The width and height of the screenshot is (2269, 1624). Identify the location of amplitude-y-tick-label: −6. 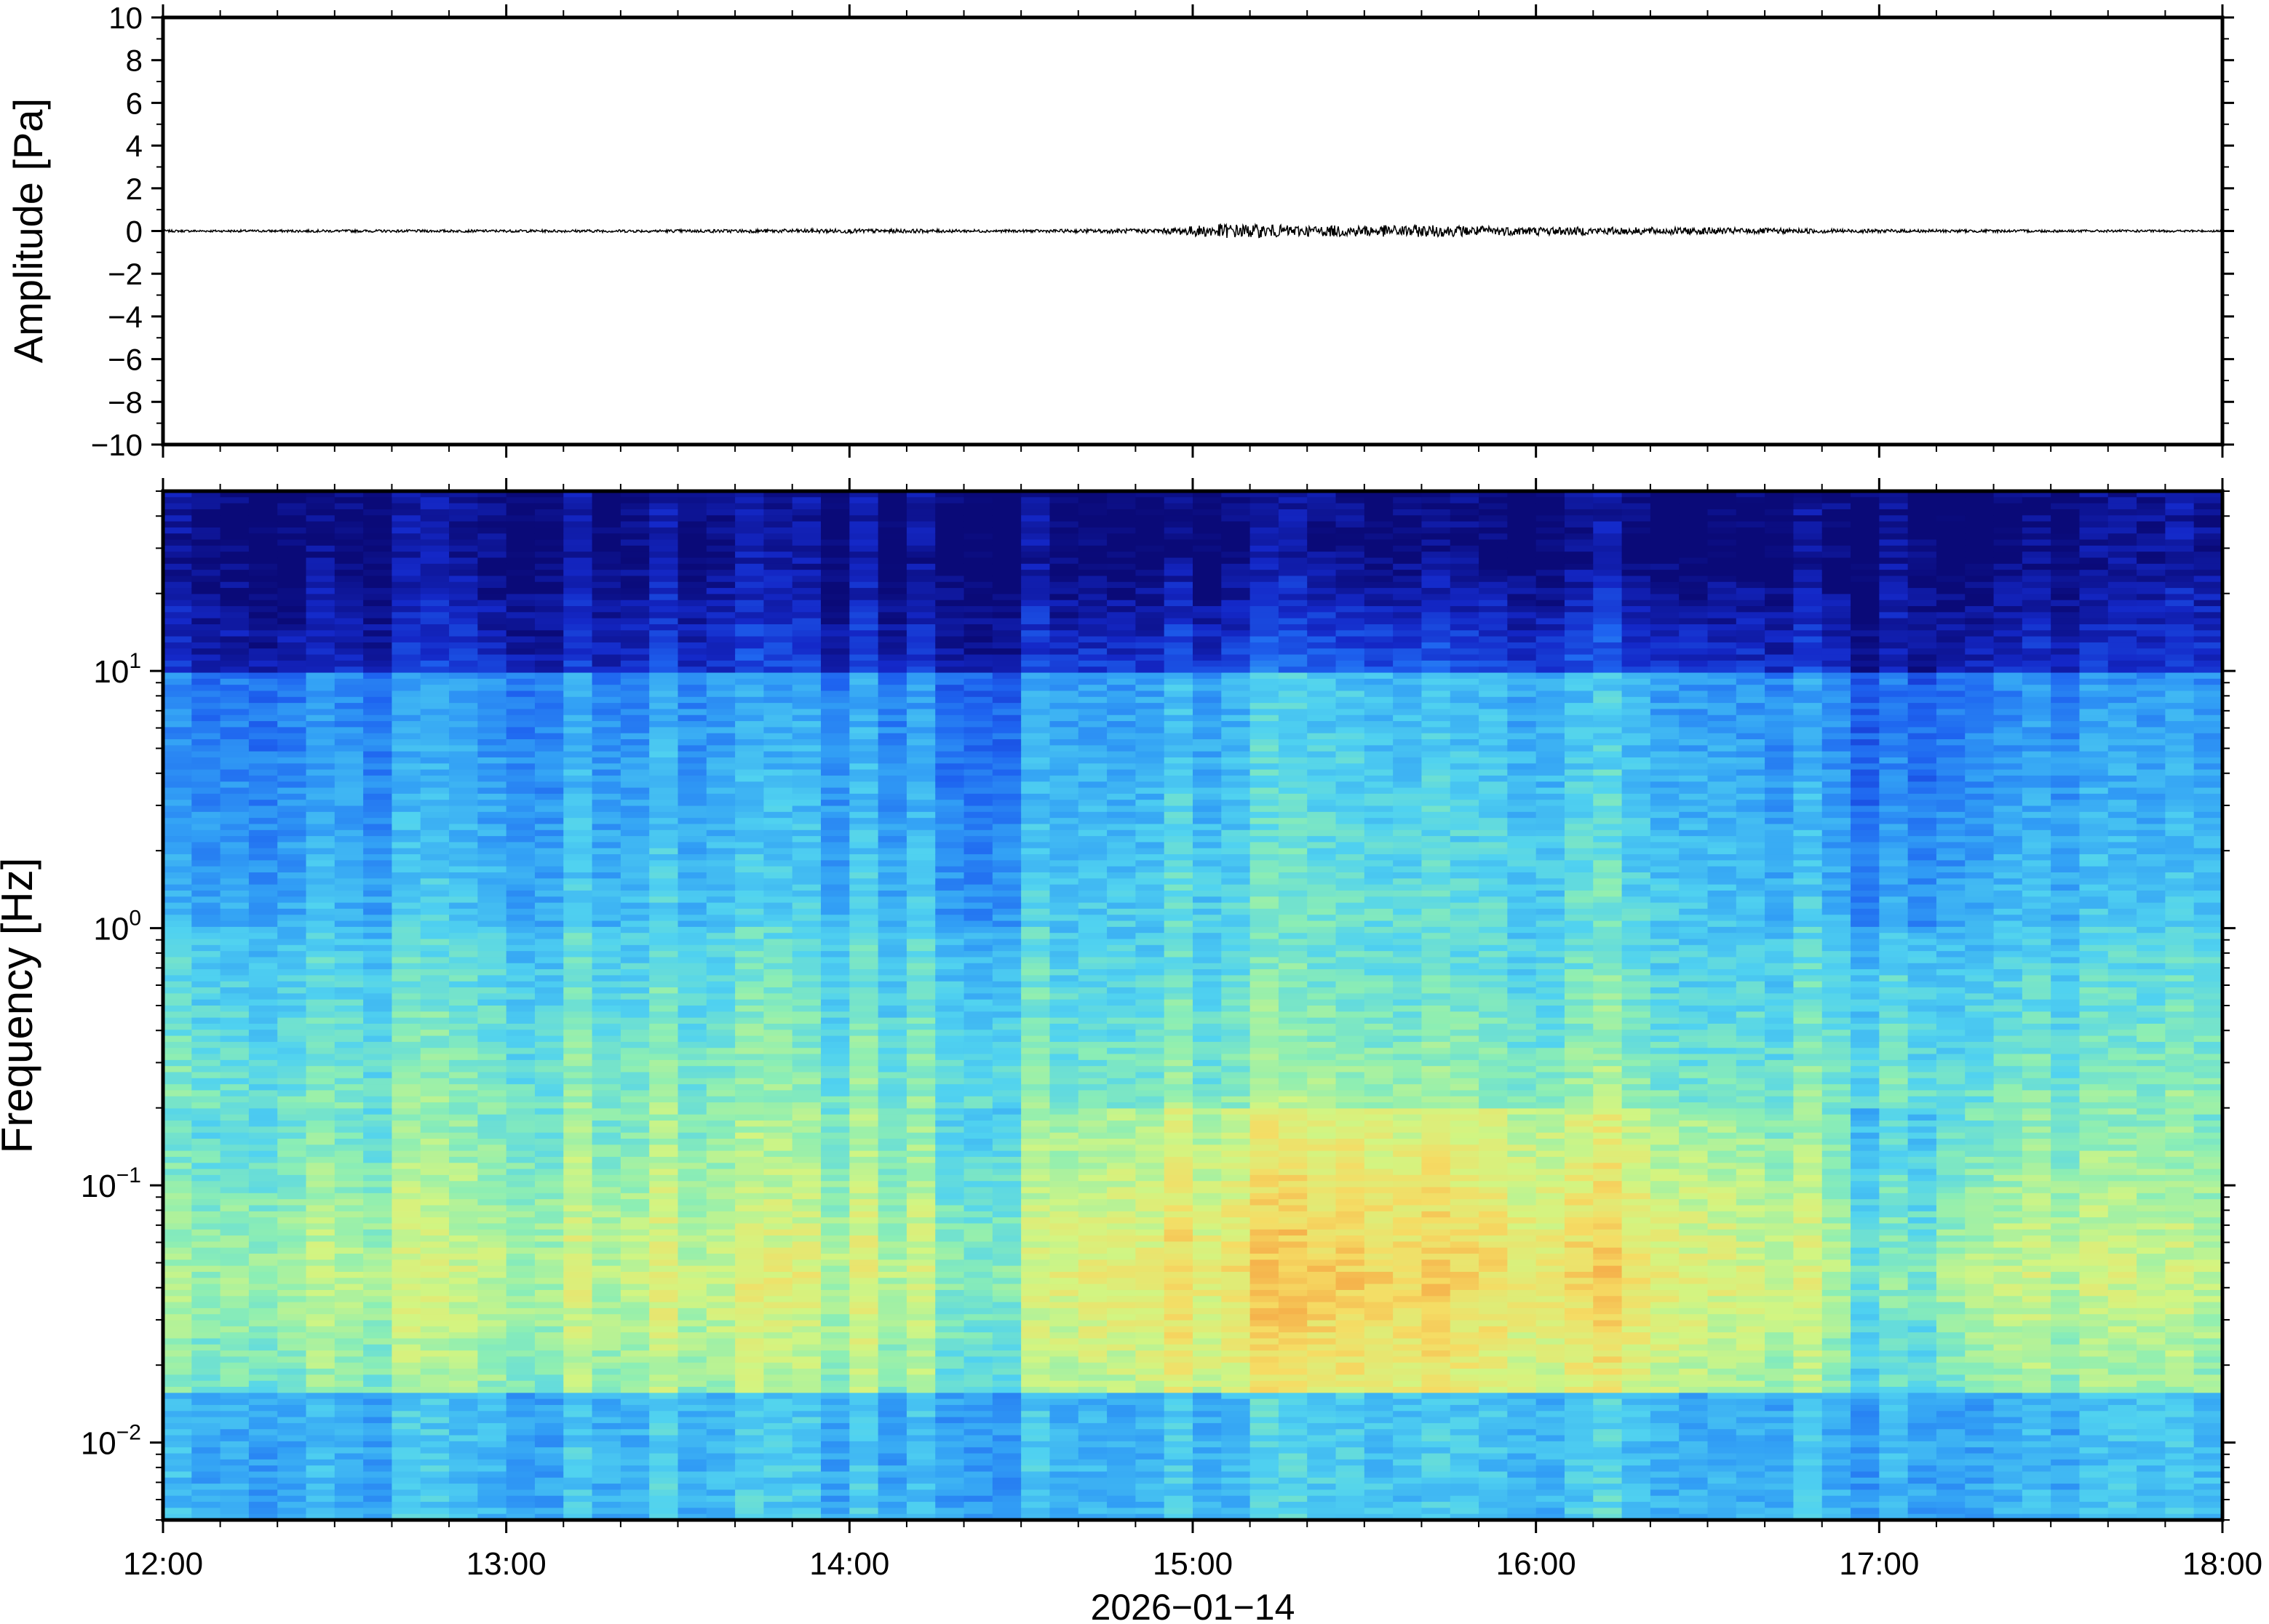
(126, 360).